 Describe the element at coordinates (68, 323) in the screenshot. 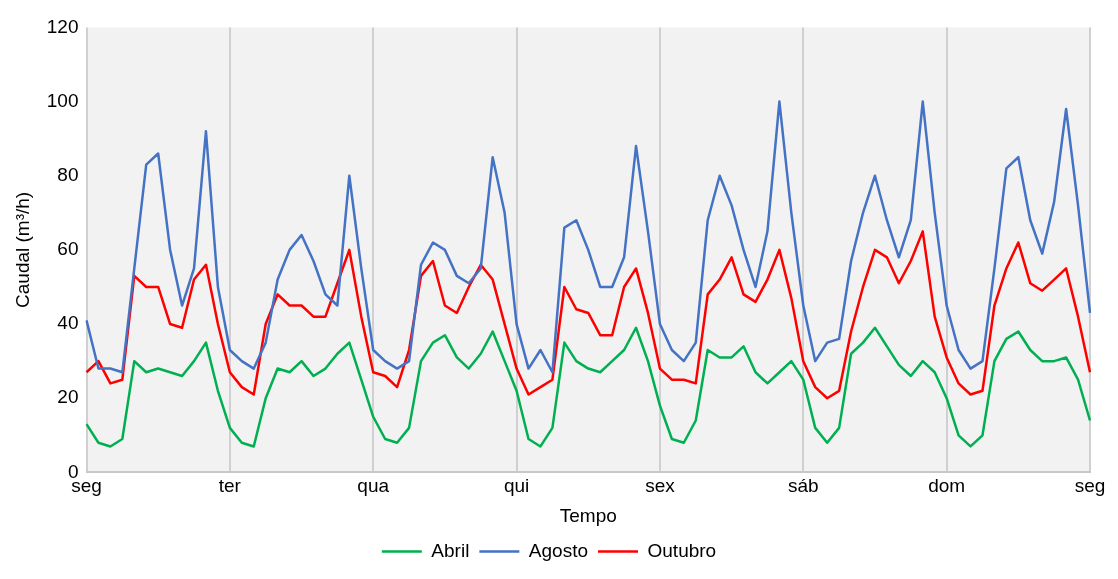

I see `y-tick-label: 40` at that location.